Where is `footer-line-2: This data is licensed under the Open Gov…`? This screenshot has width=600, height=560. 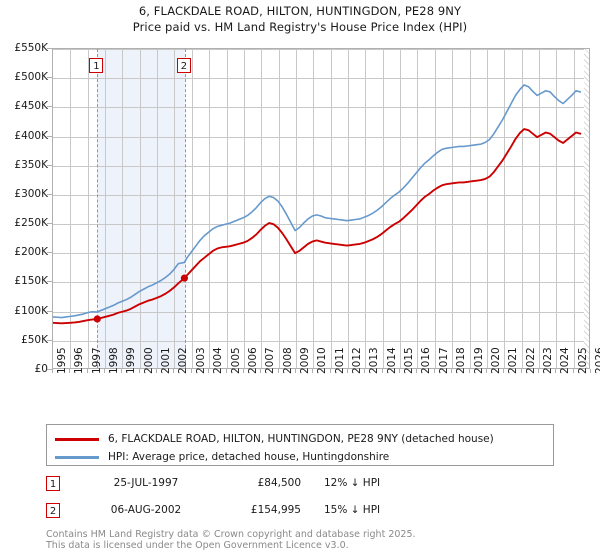
footer-line-2: This data is licensed under the Open Gov… is located at coordinates (197, 545).